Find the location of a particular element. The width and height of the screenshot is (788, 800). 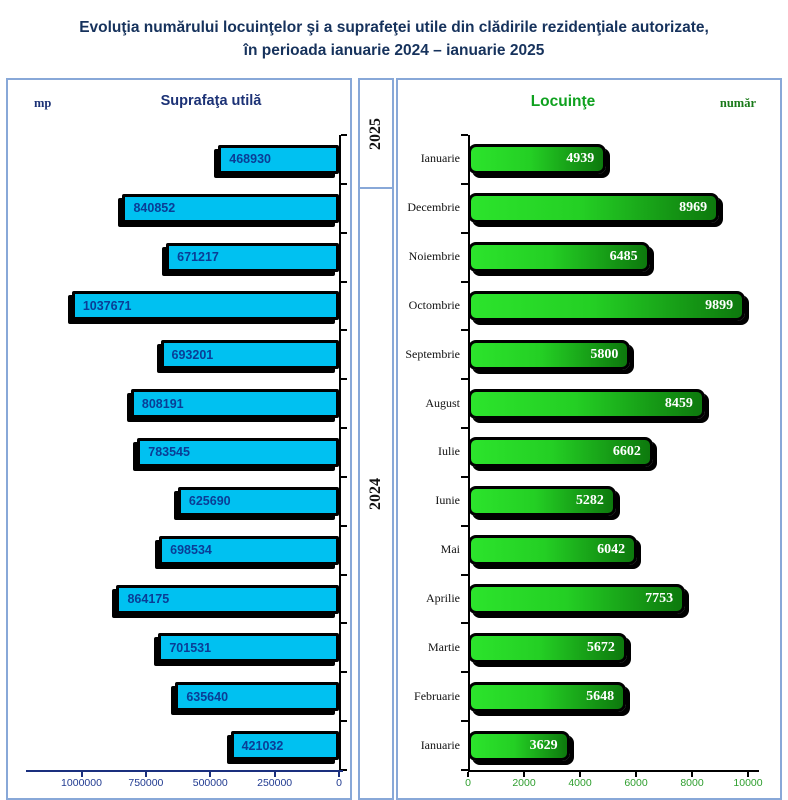

area-bar-aprilie-value: 864175 is located at coordinates (148, 599).